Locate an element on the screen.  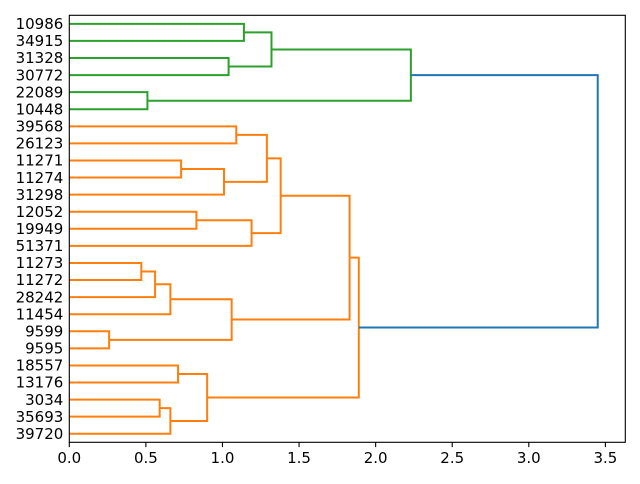
leaf-label: 30772 is located at coordinates (40, 75).